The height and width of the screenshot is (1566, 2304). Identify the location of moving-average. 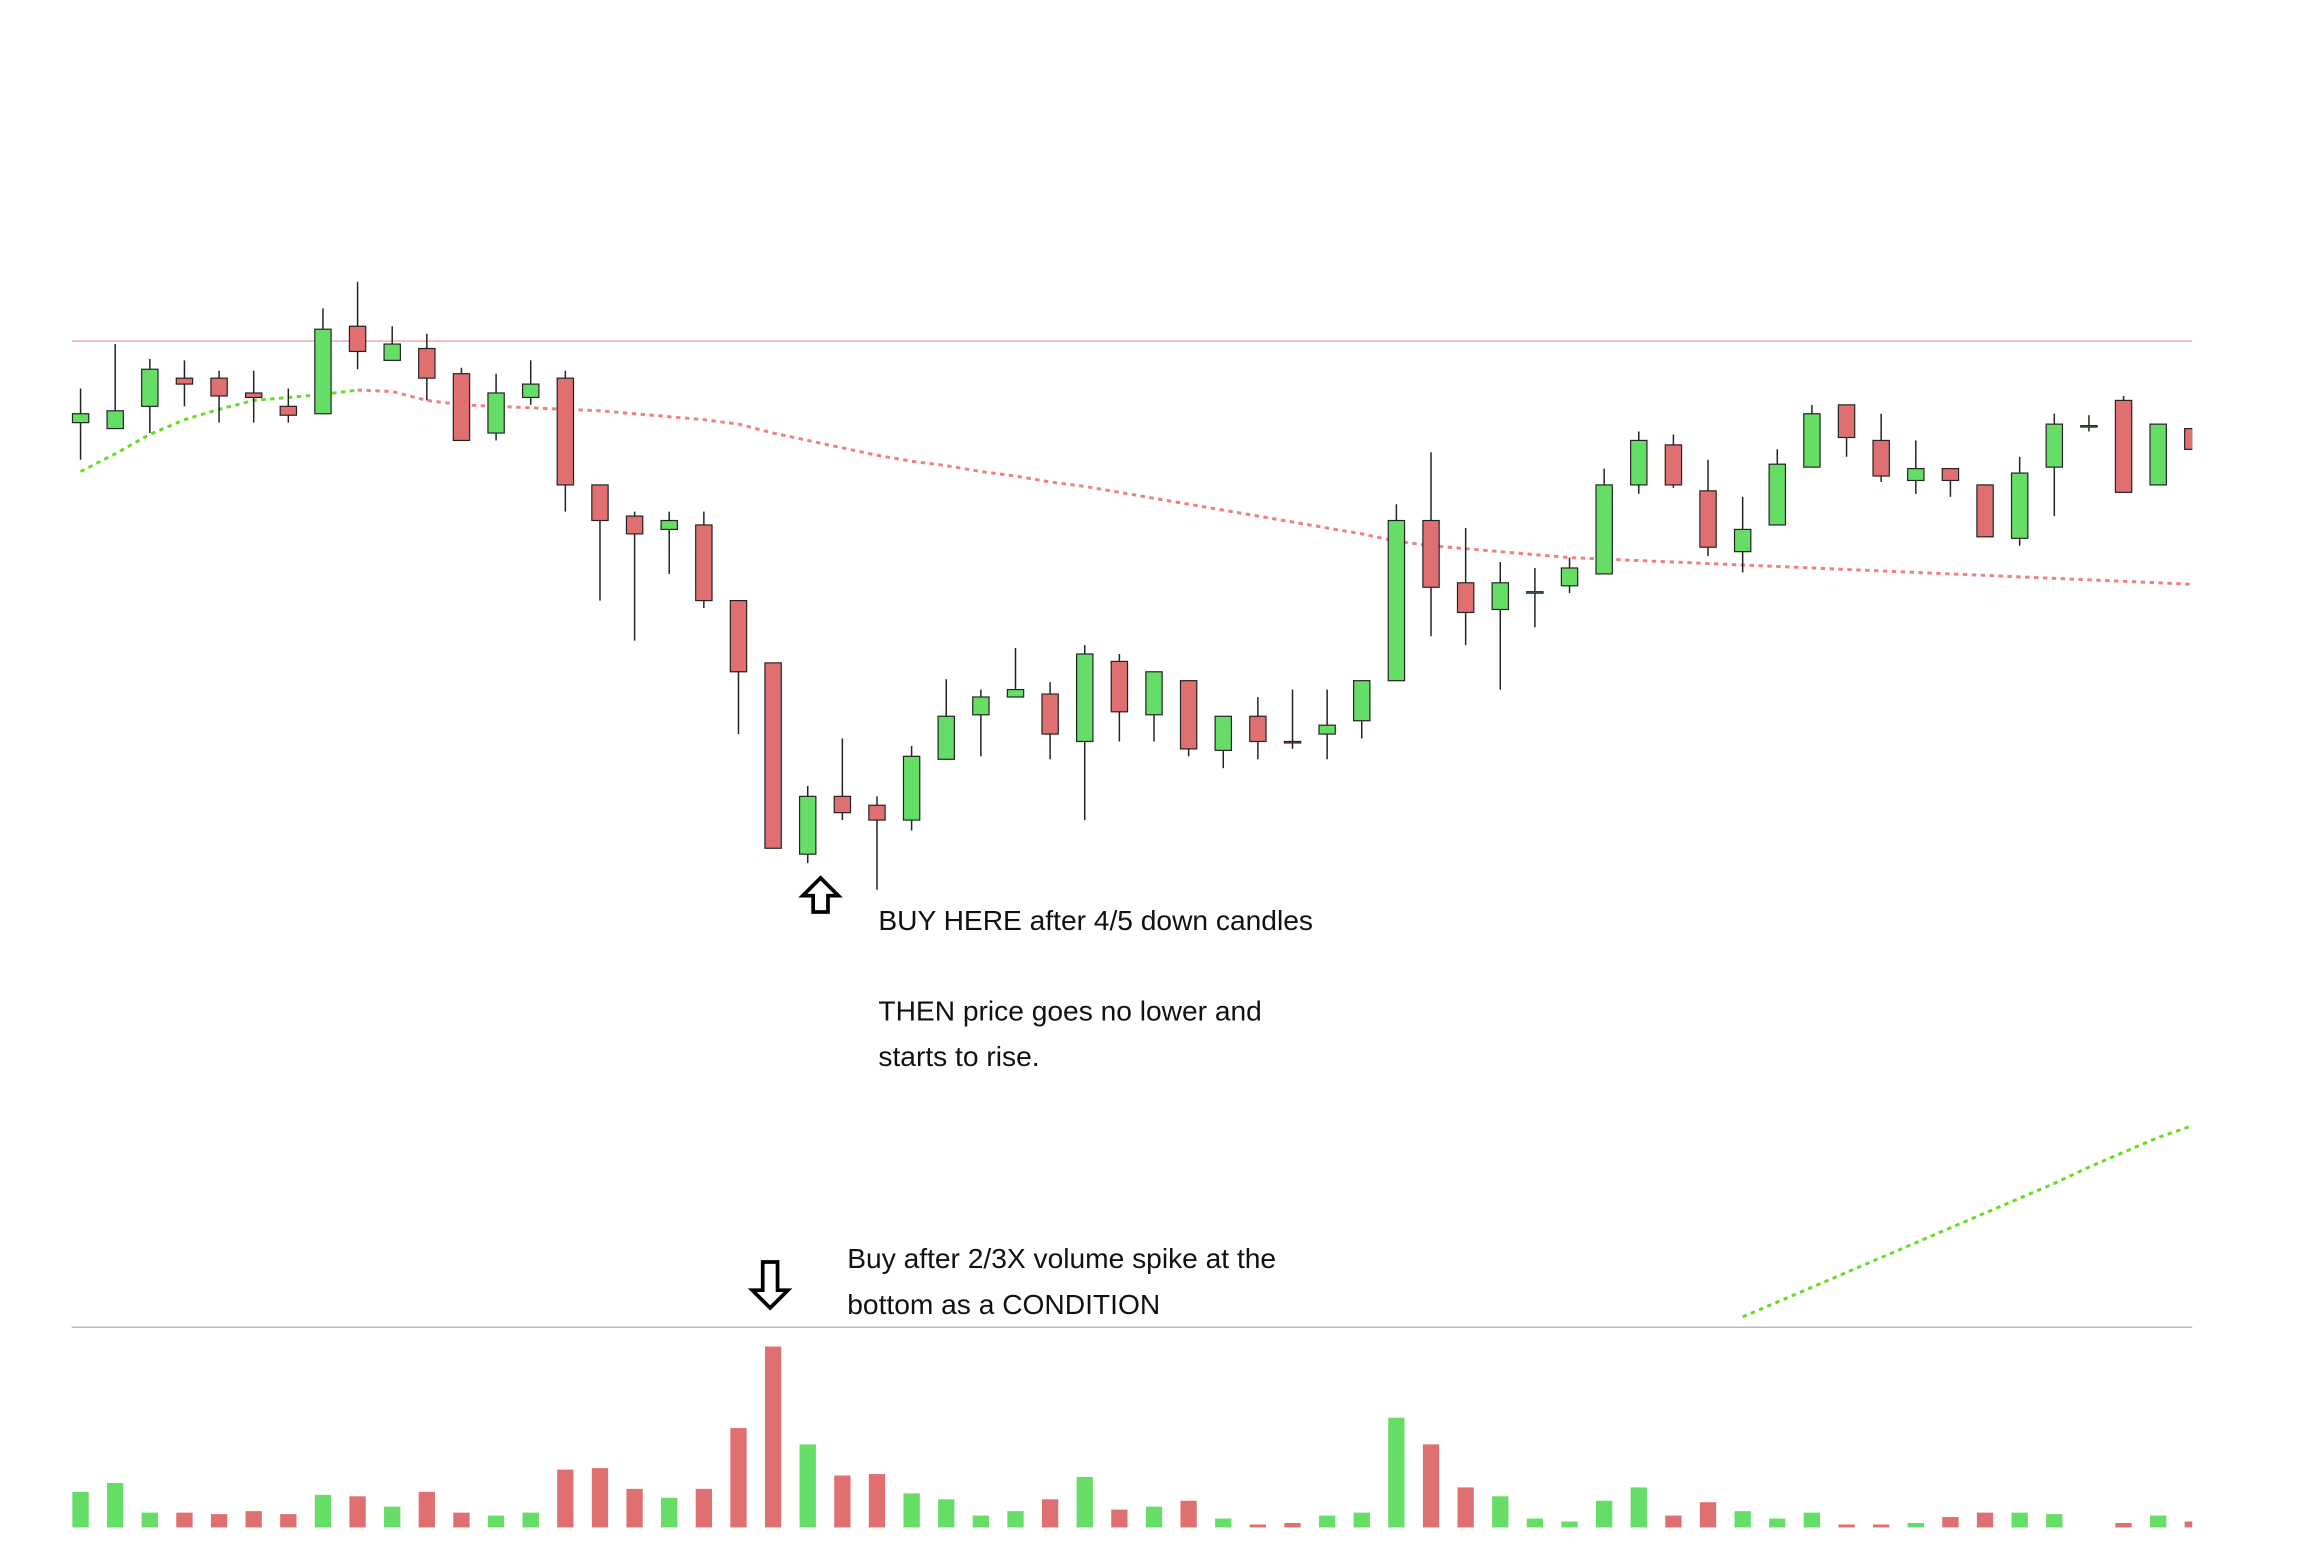
(1275, 487).